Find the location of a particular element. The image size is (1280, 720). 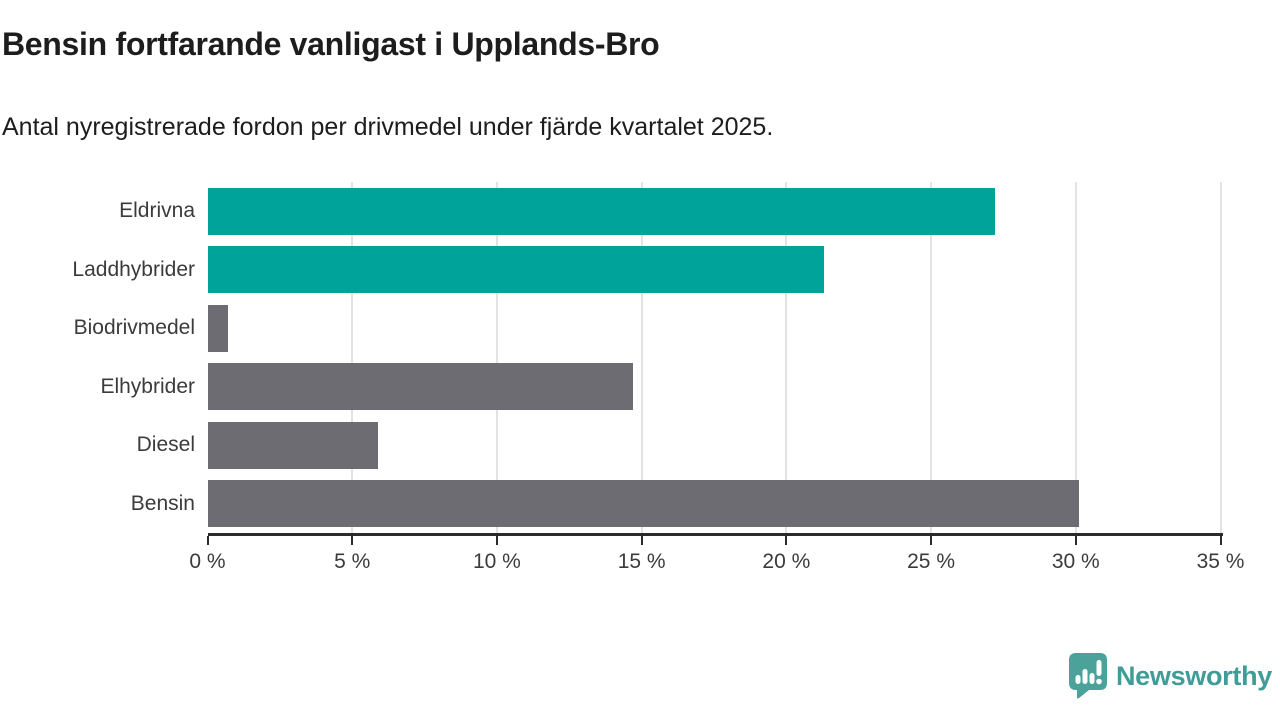

bar-biodrivmedel is located at coordinates (217, 328).